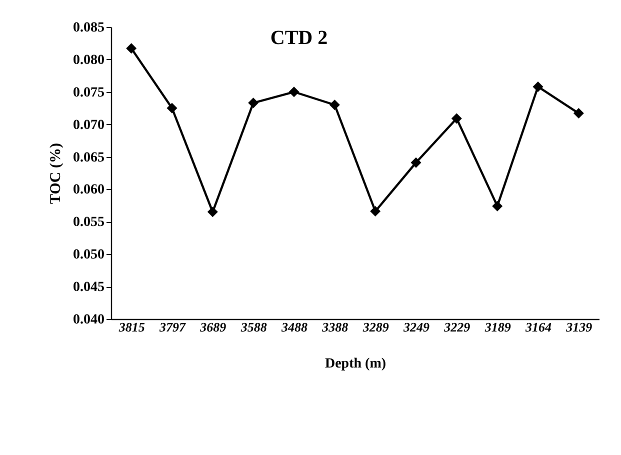 This screenshot has height=455, width=621. What do you see at coordinates (355, 364) in the screenshot?
I see `x-axis-title: Depth (m)` at bounding box center [355, 364].